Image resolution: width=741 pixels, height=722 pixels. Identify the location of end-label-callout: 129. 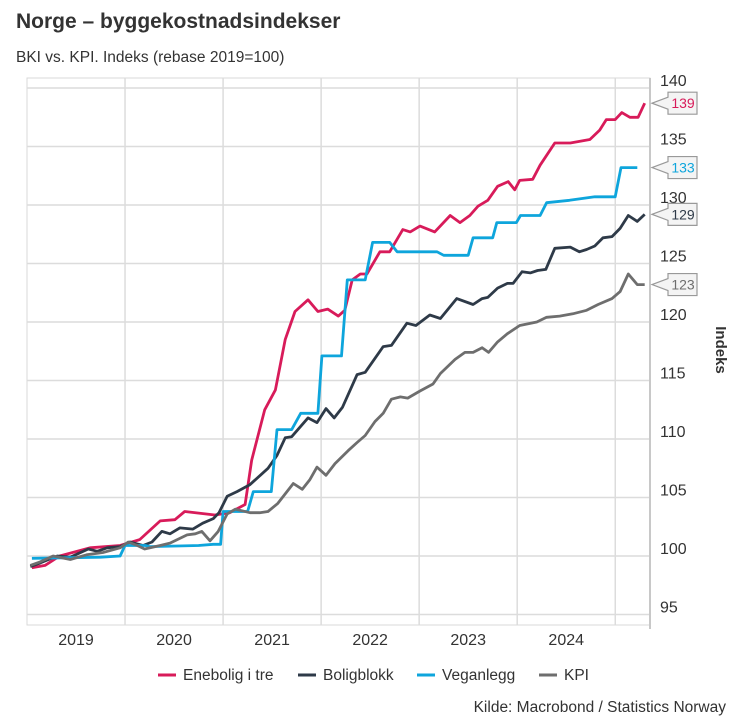
(674, 214).